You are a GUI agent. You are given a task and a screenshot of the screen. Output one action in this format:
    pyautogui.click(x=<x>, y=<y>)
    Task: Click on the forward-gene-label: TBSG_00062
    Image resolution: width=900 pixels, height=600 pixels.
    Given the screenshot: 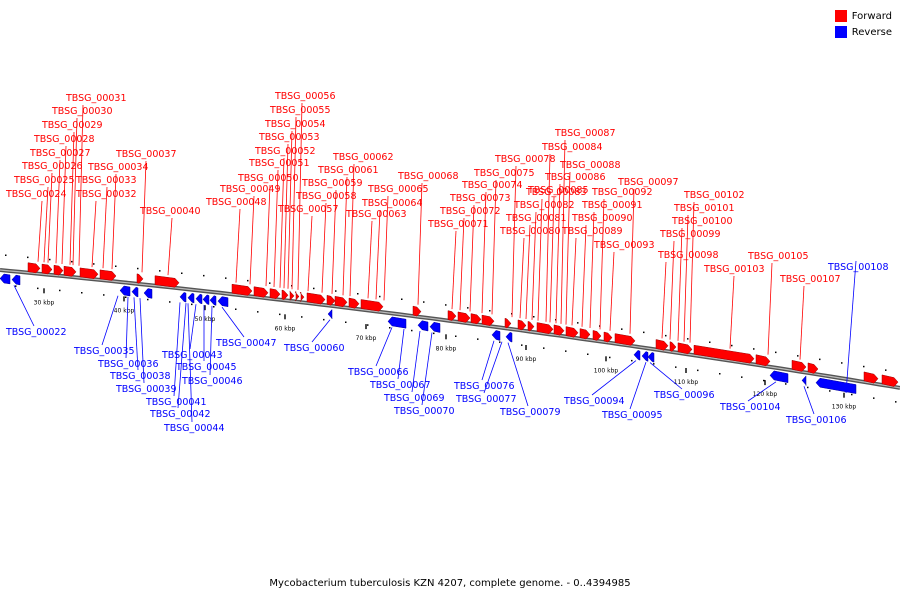 What is the action you would take?
    pyautogui.click(x=363, y=157)
    